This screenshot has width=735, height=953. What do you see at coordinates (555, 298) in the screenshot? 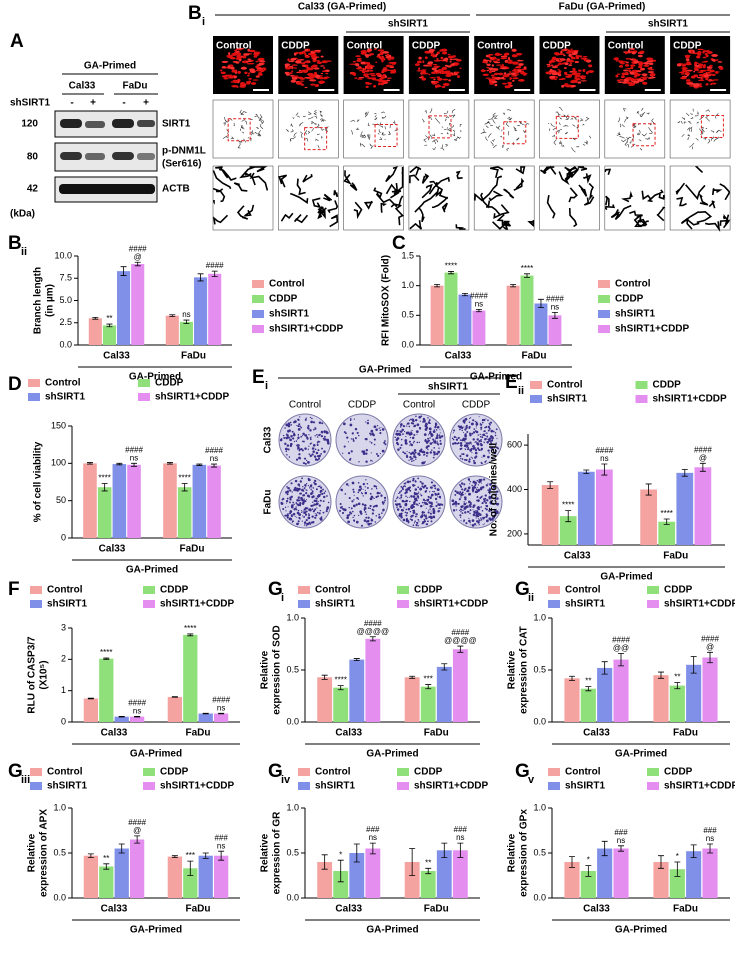
I see `significance: ####` at bounding box center [555, 298].